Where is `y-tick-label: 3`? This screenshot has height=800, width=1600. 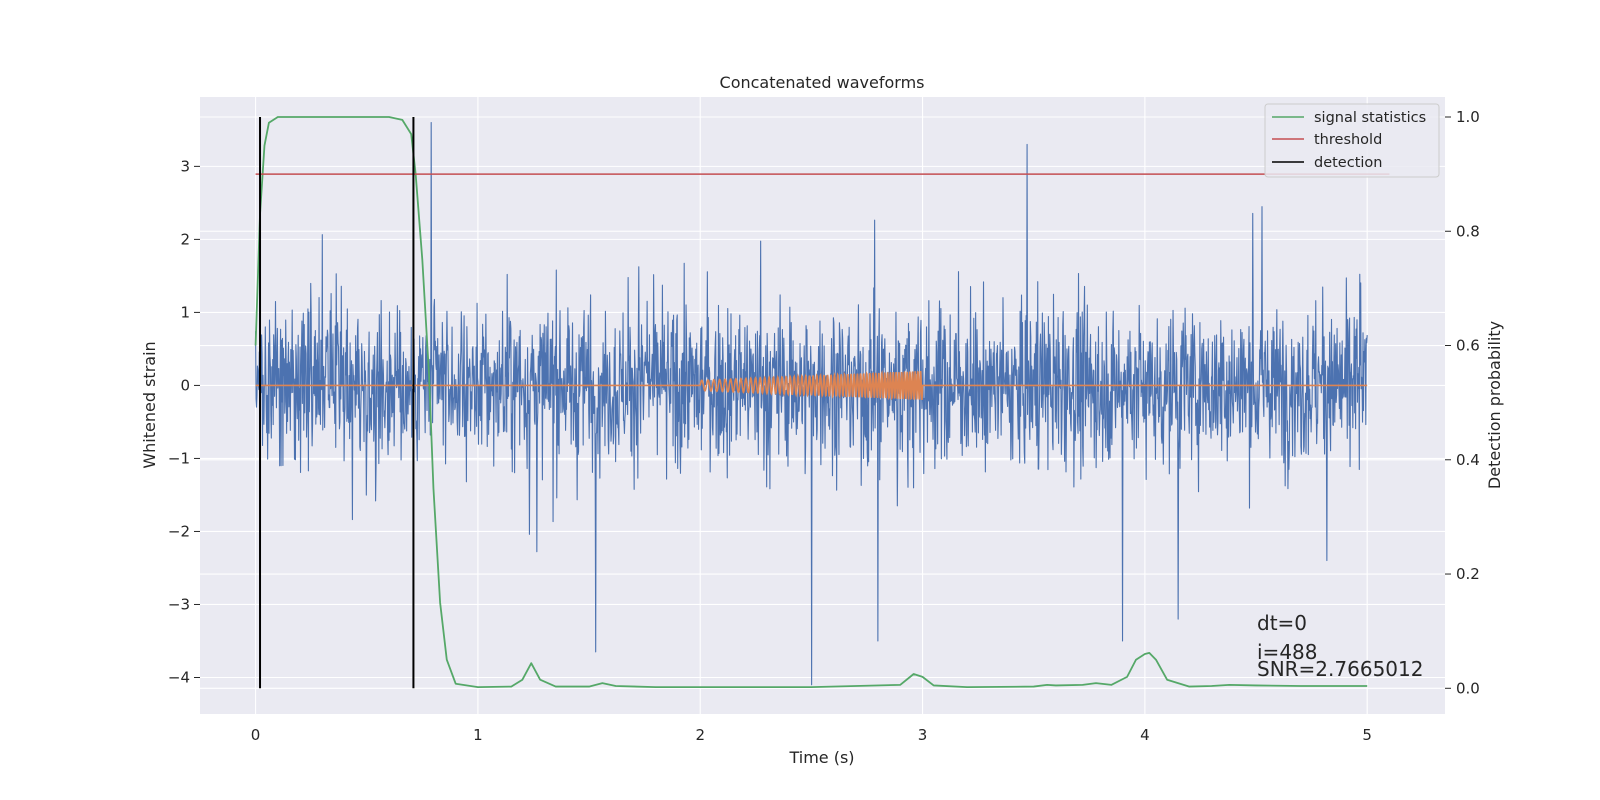
y-tick-label: 3 is located at coordinates (185, 166).